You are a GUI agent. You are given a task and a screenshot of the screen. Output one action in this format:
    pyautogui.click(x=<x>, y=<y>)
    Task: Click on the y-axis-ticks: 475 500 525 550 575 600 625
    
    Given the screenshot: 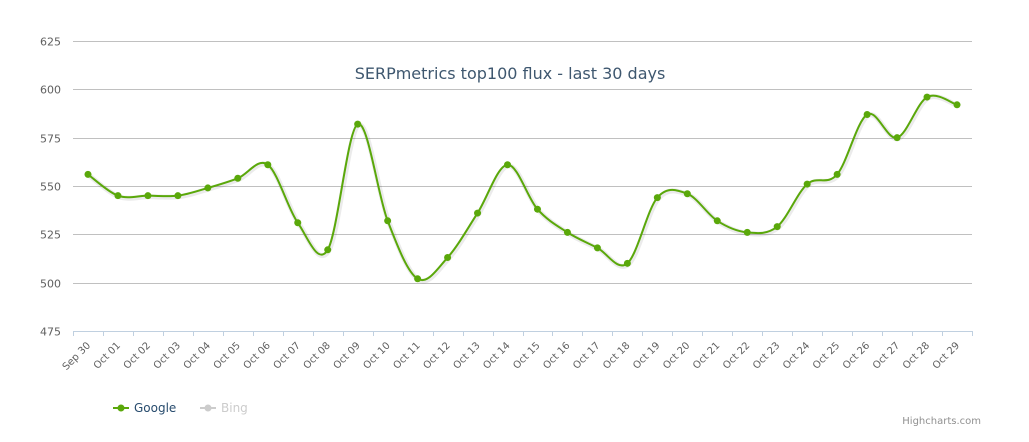 What is the action you would take?
    pyautogui.click(x=50, y=187)
    